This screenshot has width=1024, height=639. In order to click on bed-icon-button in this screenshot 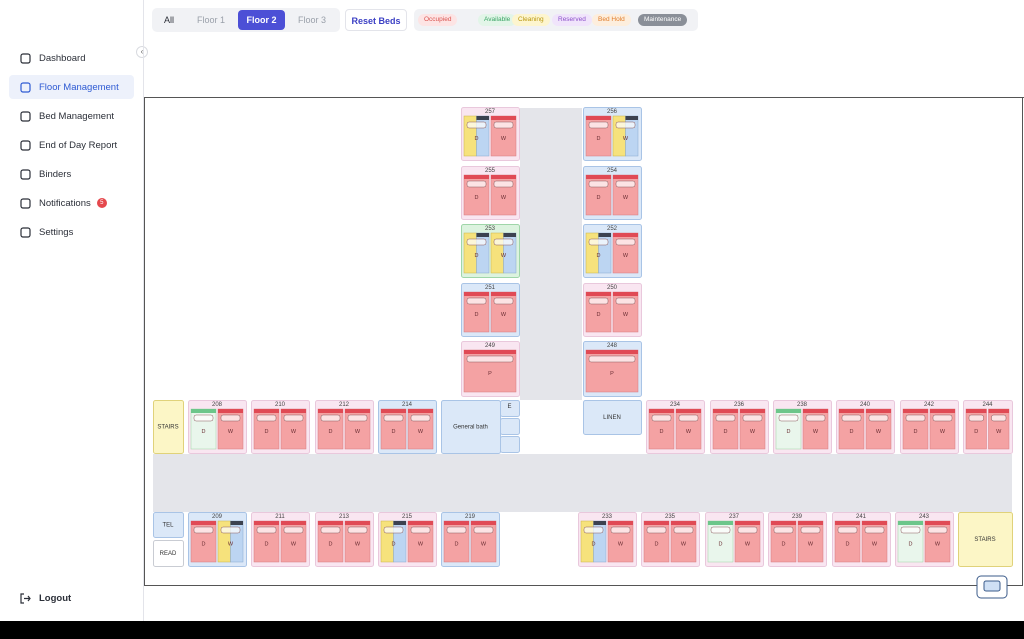, I will do `click(992, 587)`.